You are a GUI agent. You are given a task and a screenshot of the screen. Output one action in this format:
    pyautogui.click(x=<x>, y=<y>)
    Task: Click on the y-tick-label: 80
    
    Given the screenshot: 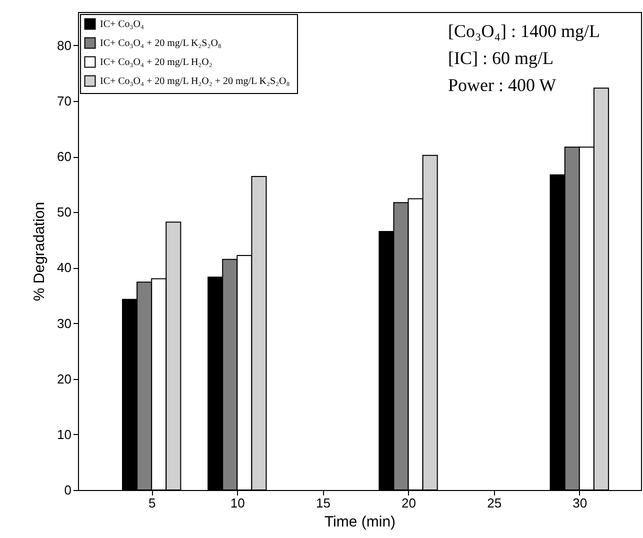 What is the action you would take?
    pyautogui.click(x=64, y=45)
    